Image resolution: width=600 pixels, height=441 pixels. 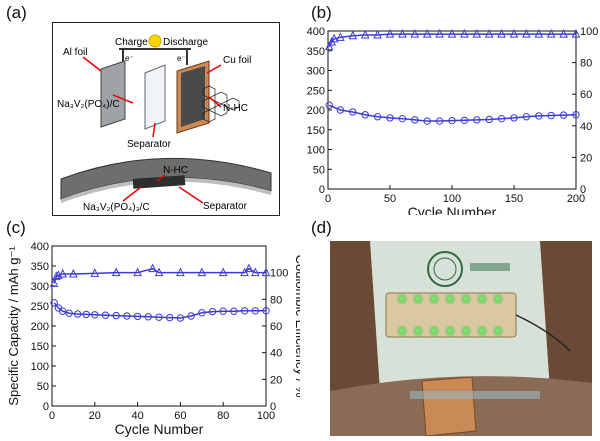 What do you see at coordinates (276, 327) in the screenshot?
I see `y-right-tick-label: 60` at bounding box center [276, 327].